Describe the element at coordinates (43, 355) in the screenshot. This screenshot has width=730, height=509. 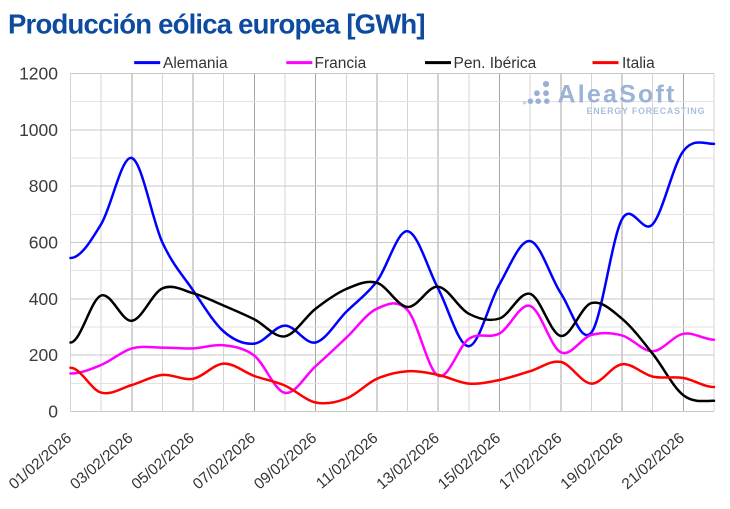
I see `svg-text: 200` at that location.